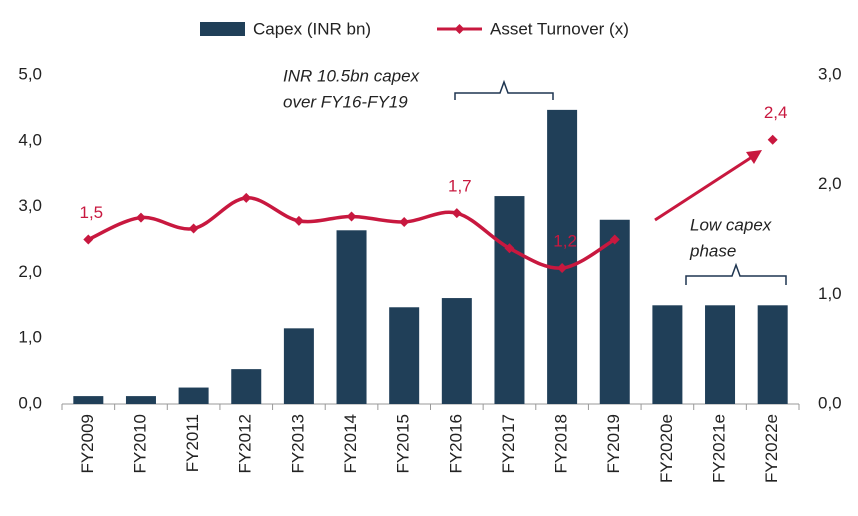 This screenshot has height=516, width=858. I want to click on data-label: 2,4, so click(776, 112).